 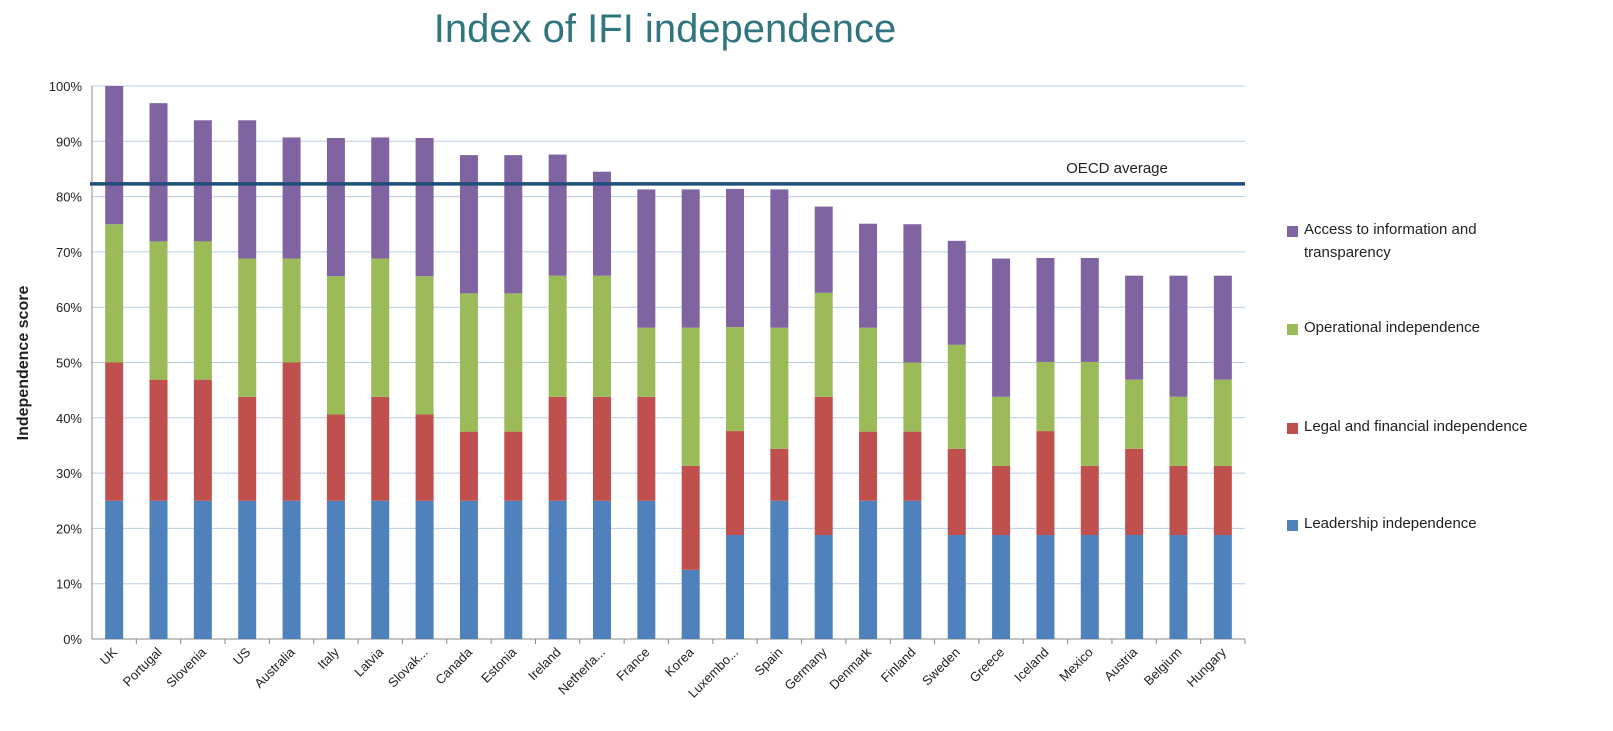 I want to click on x-tick-label: US, so click(x=242, y=656).